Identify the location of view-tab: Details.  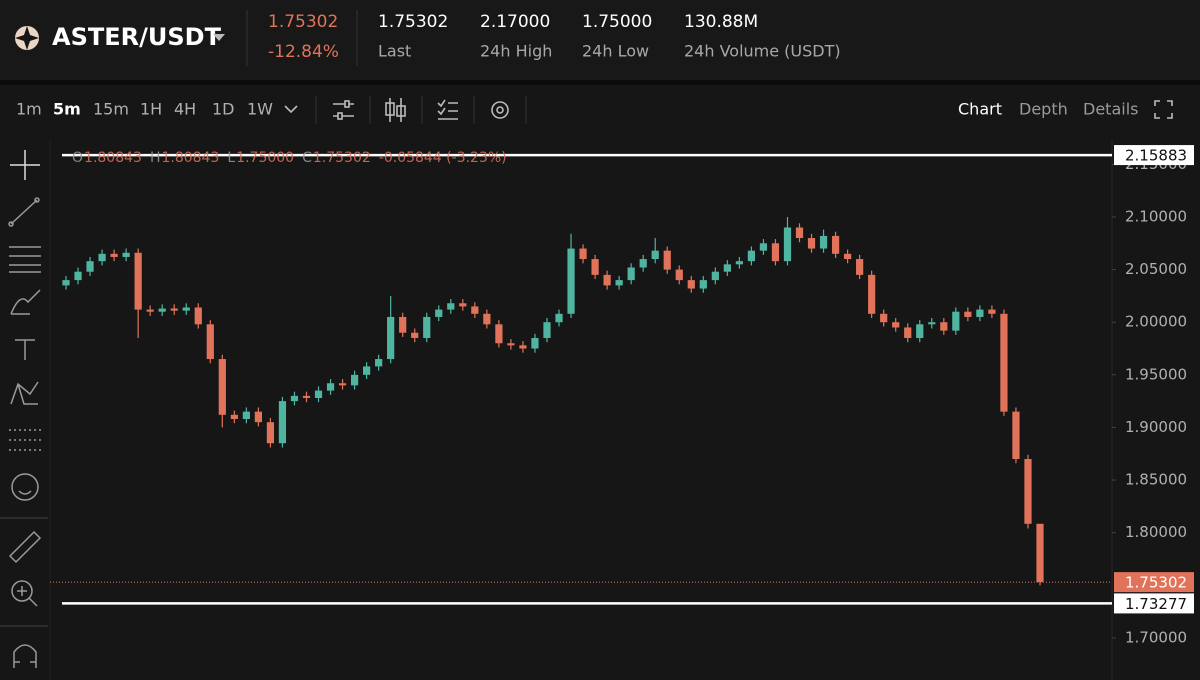
(1110, 109).